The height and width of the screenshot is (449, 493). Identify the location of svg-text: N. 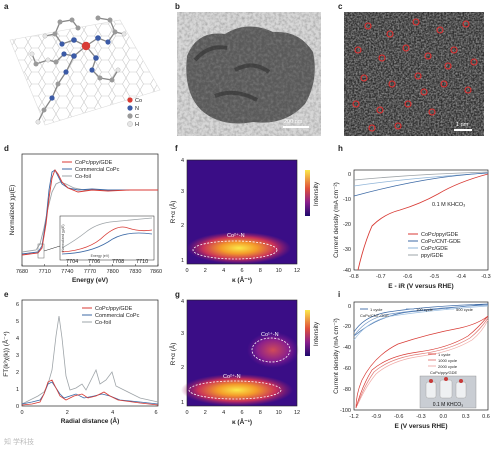
(137, 109).